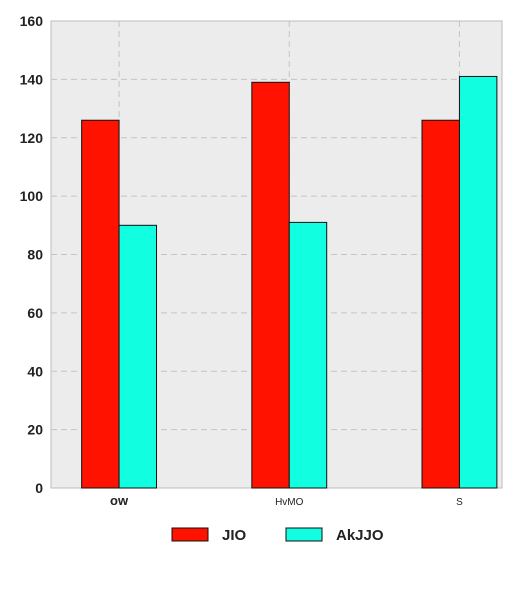 Image resolution: width=518 pixels, height=592 pixels. Describe the element at coordinates (32, 79) in the screenshot. I see `y-tick-label: 140` at that location.